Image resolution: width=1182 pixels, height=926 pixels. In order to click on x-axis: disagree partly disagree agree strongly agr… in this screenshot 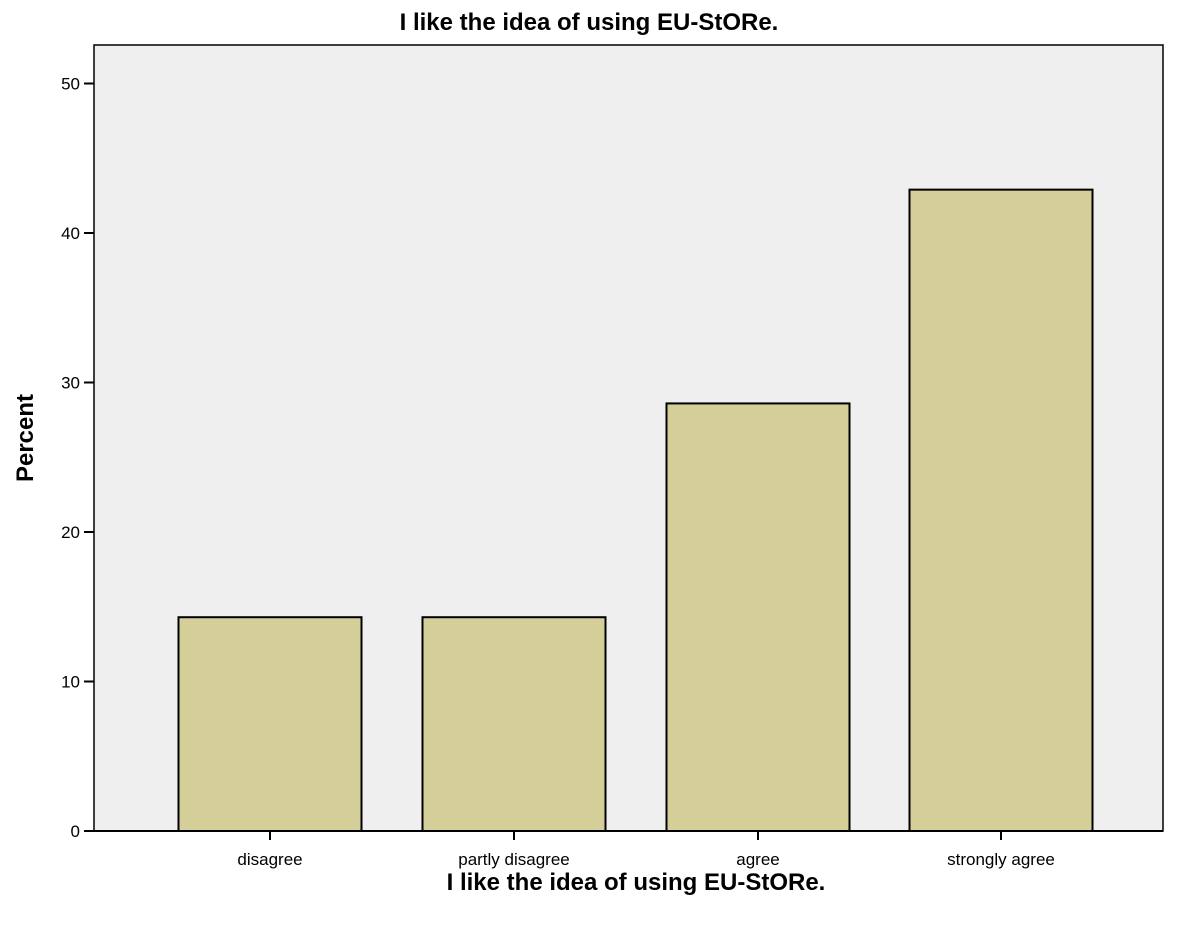, I will do `click(628, 849)`.